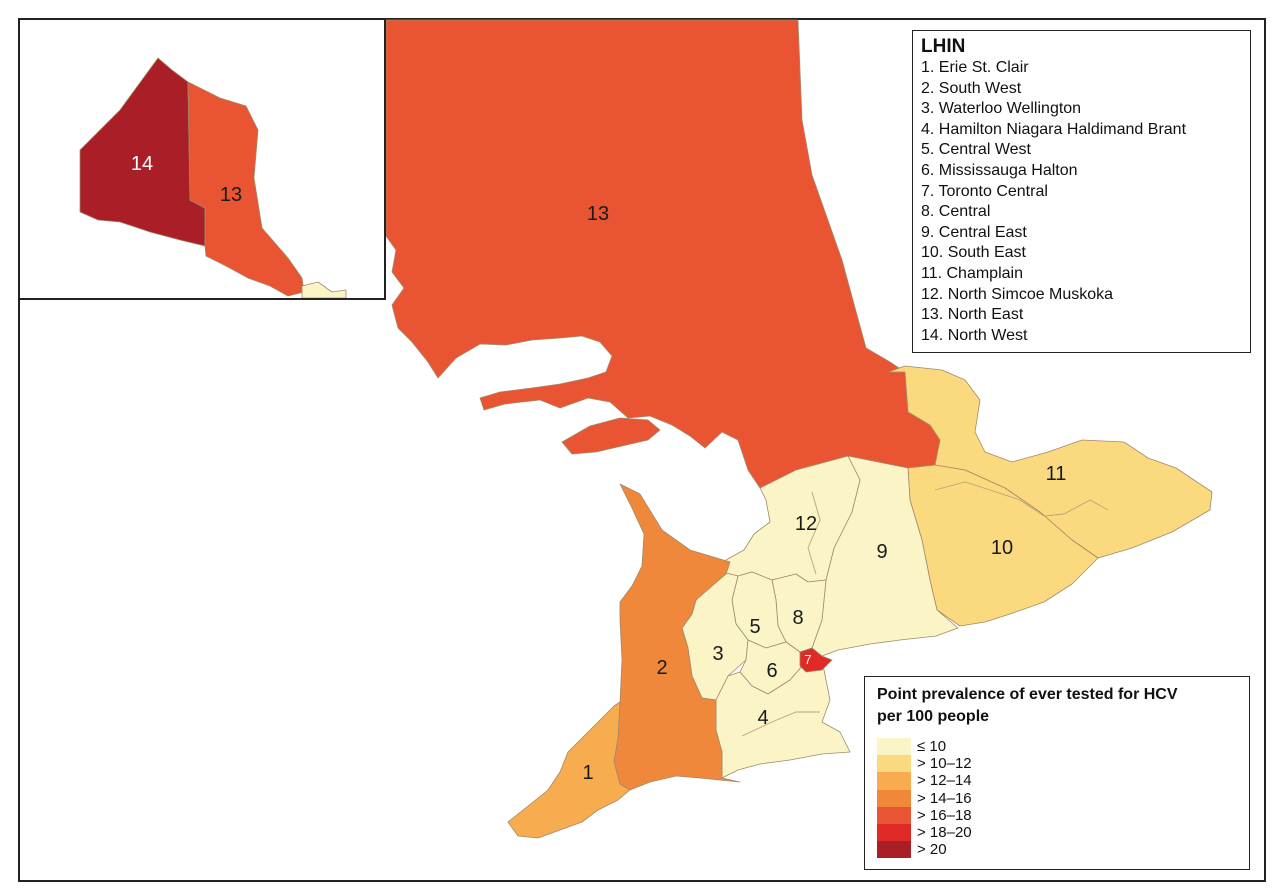 This screenshot has width=1280, height=896. I want to click on lhin-legend-title: LHIN, so click(943, 46).